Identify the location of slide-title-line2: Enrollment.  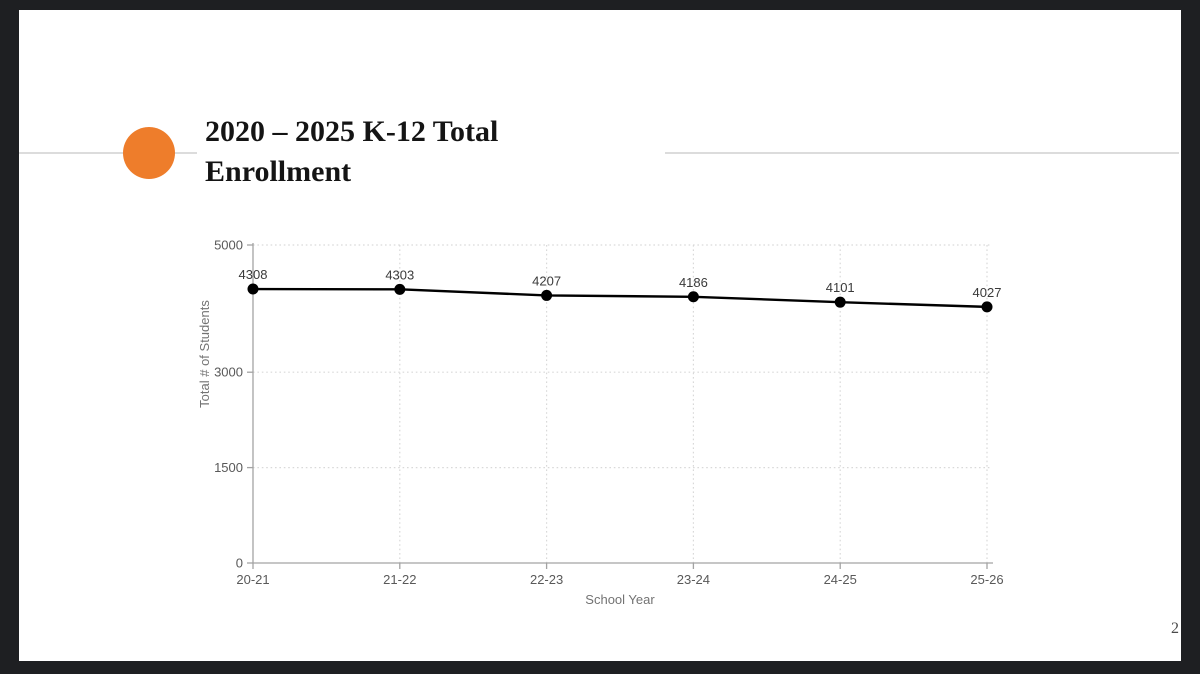
(278, 171).